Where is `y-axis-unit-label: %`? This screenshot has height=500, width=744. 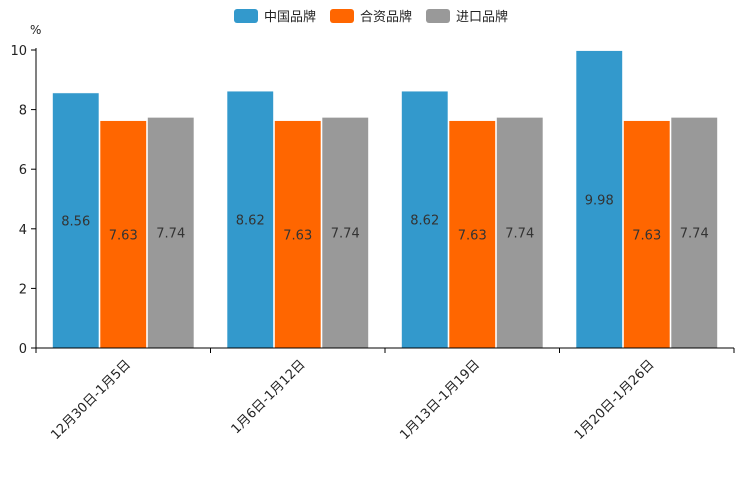
y-axis-unit-label: % is located at coordinates (35, 30).